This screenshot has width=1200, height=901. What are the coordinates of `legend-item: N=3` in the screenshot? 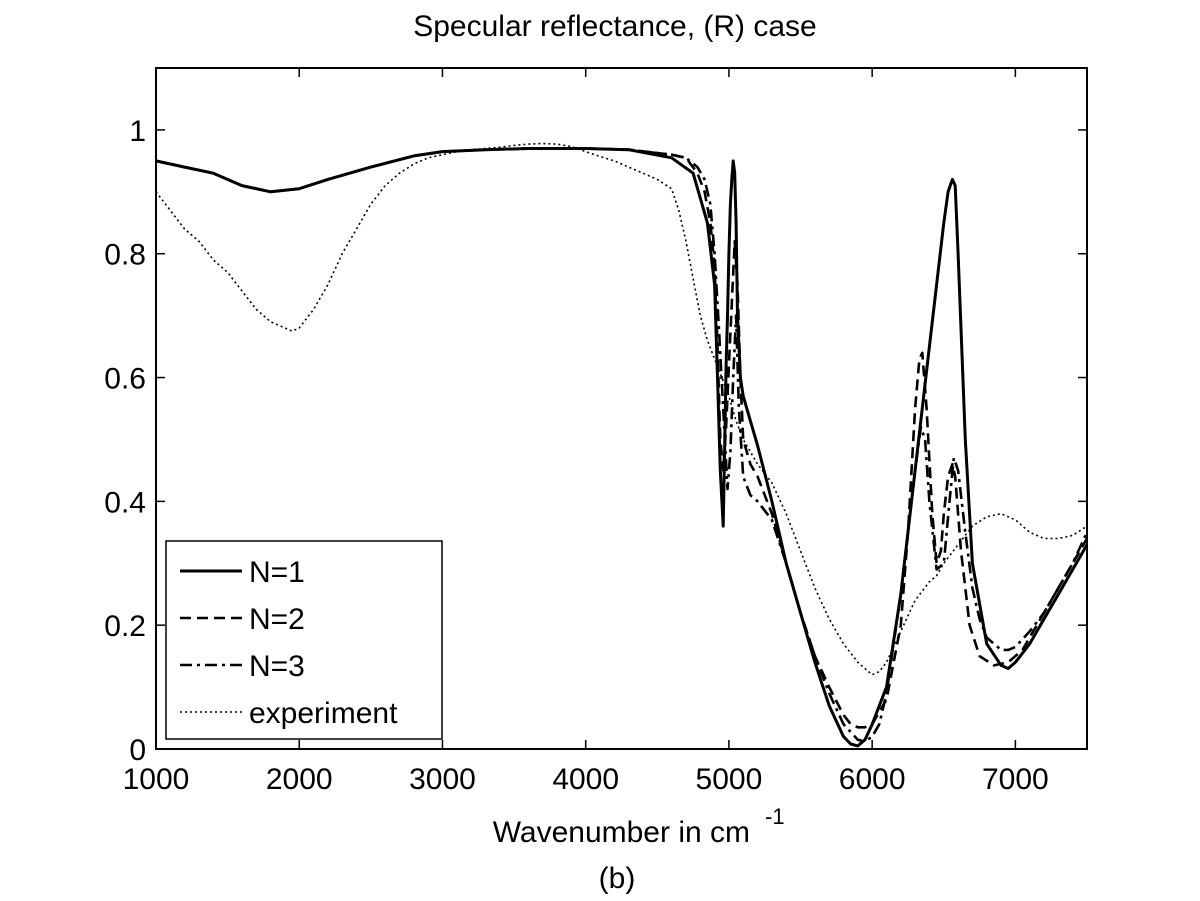 It's located at (242, 666).